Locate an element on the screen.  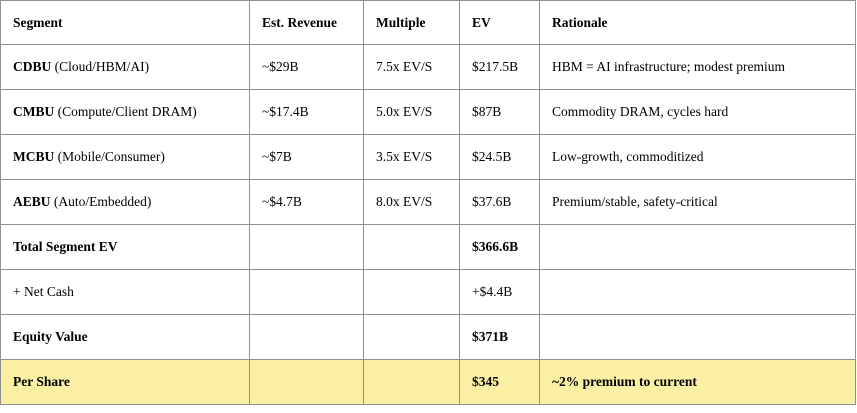
ev-cell: $371B is located at coordinates (499, 337).